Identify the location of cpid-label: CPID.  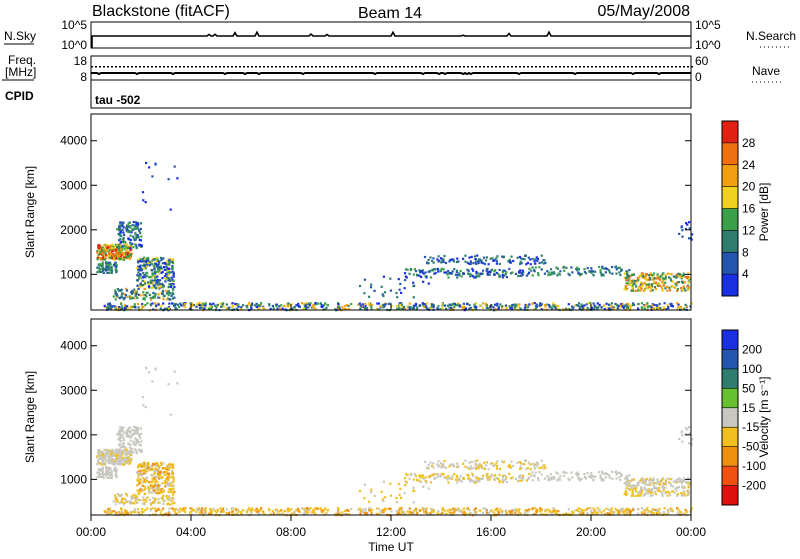
(19, 96).